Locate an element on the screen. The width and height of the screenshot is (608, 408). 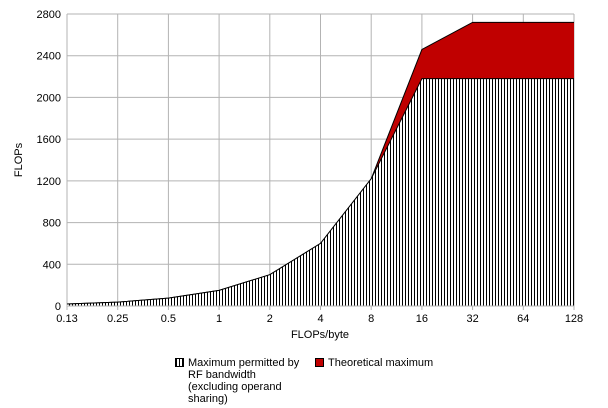
y-tick-label: 2800 is located at coordinates (49, 15).